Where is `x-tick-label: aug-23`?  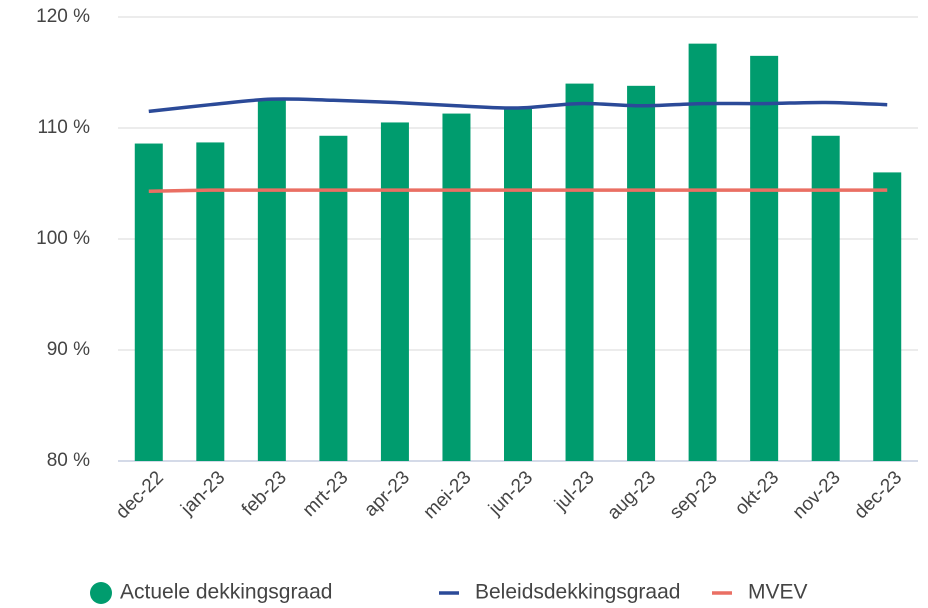 x-tick-label: aug-23 is located at coordinates (631, 495).